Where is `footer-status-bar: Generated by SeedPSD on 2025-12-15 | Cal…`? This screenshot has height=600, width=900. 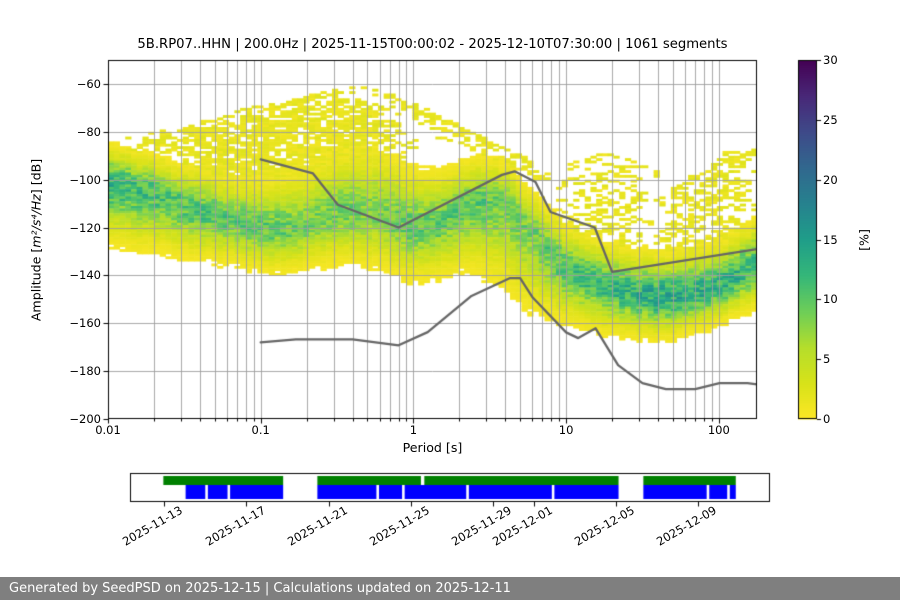
footer-status-bar: Generated by SeedPSD on 2025-12-15 | Cal… is located at coordinates (450, 588).